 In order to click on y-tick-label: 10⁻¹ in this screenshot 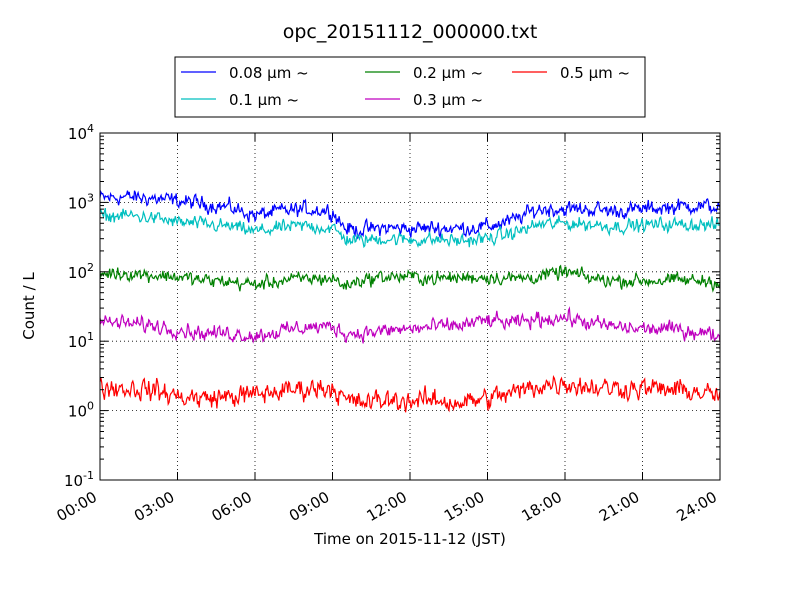, I will do `click(79, 479)`.